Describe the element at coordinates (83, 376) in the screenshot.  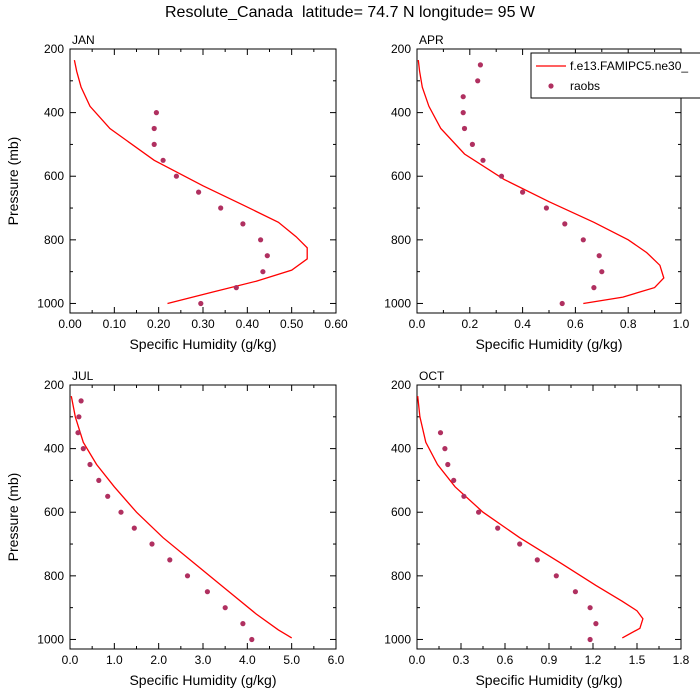
I see `panel-label: JUL` at that location.